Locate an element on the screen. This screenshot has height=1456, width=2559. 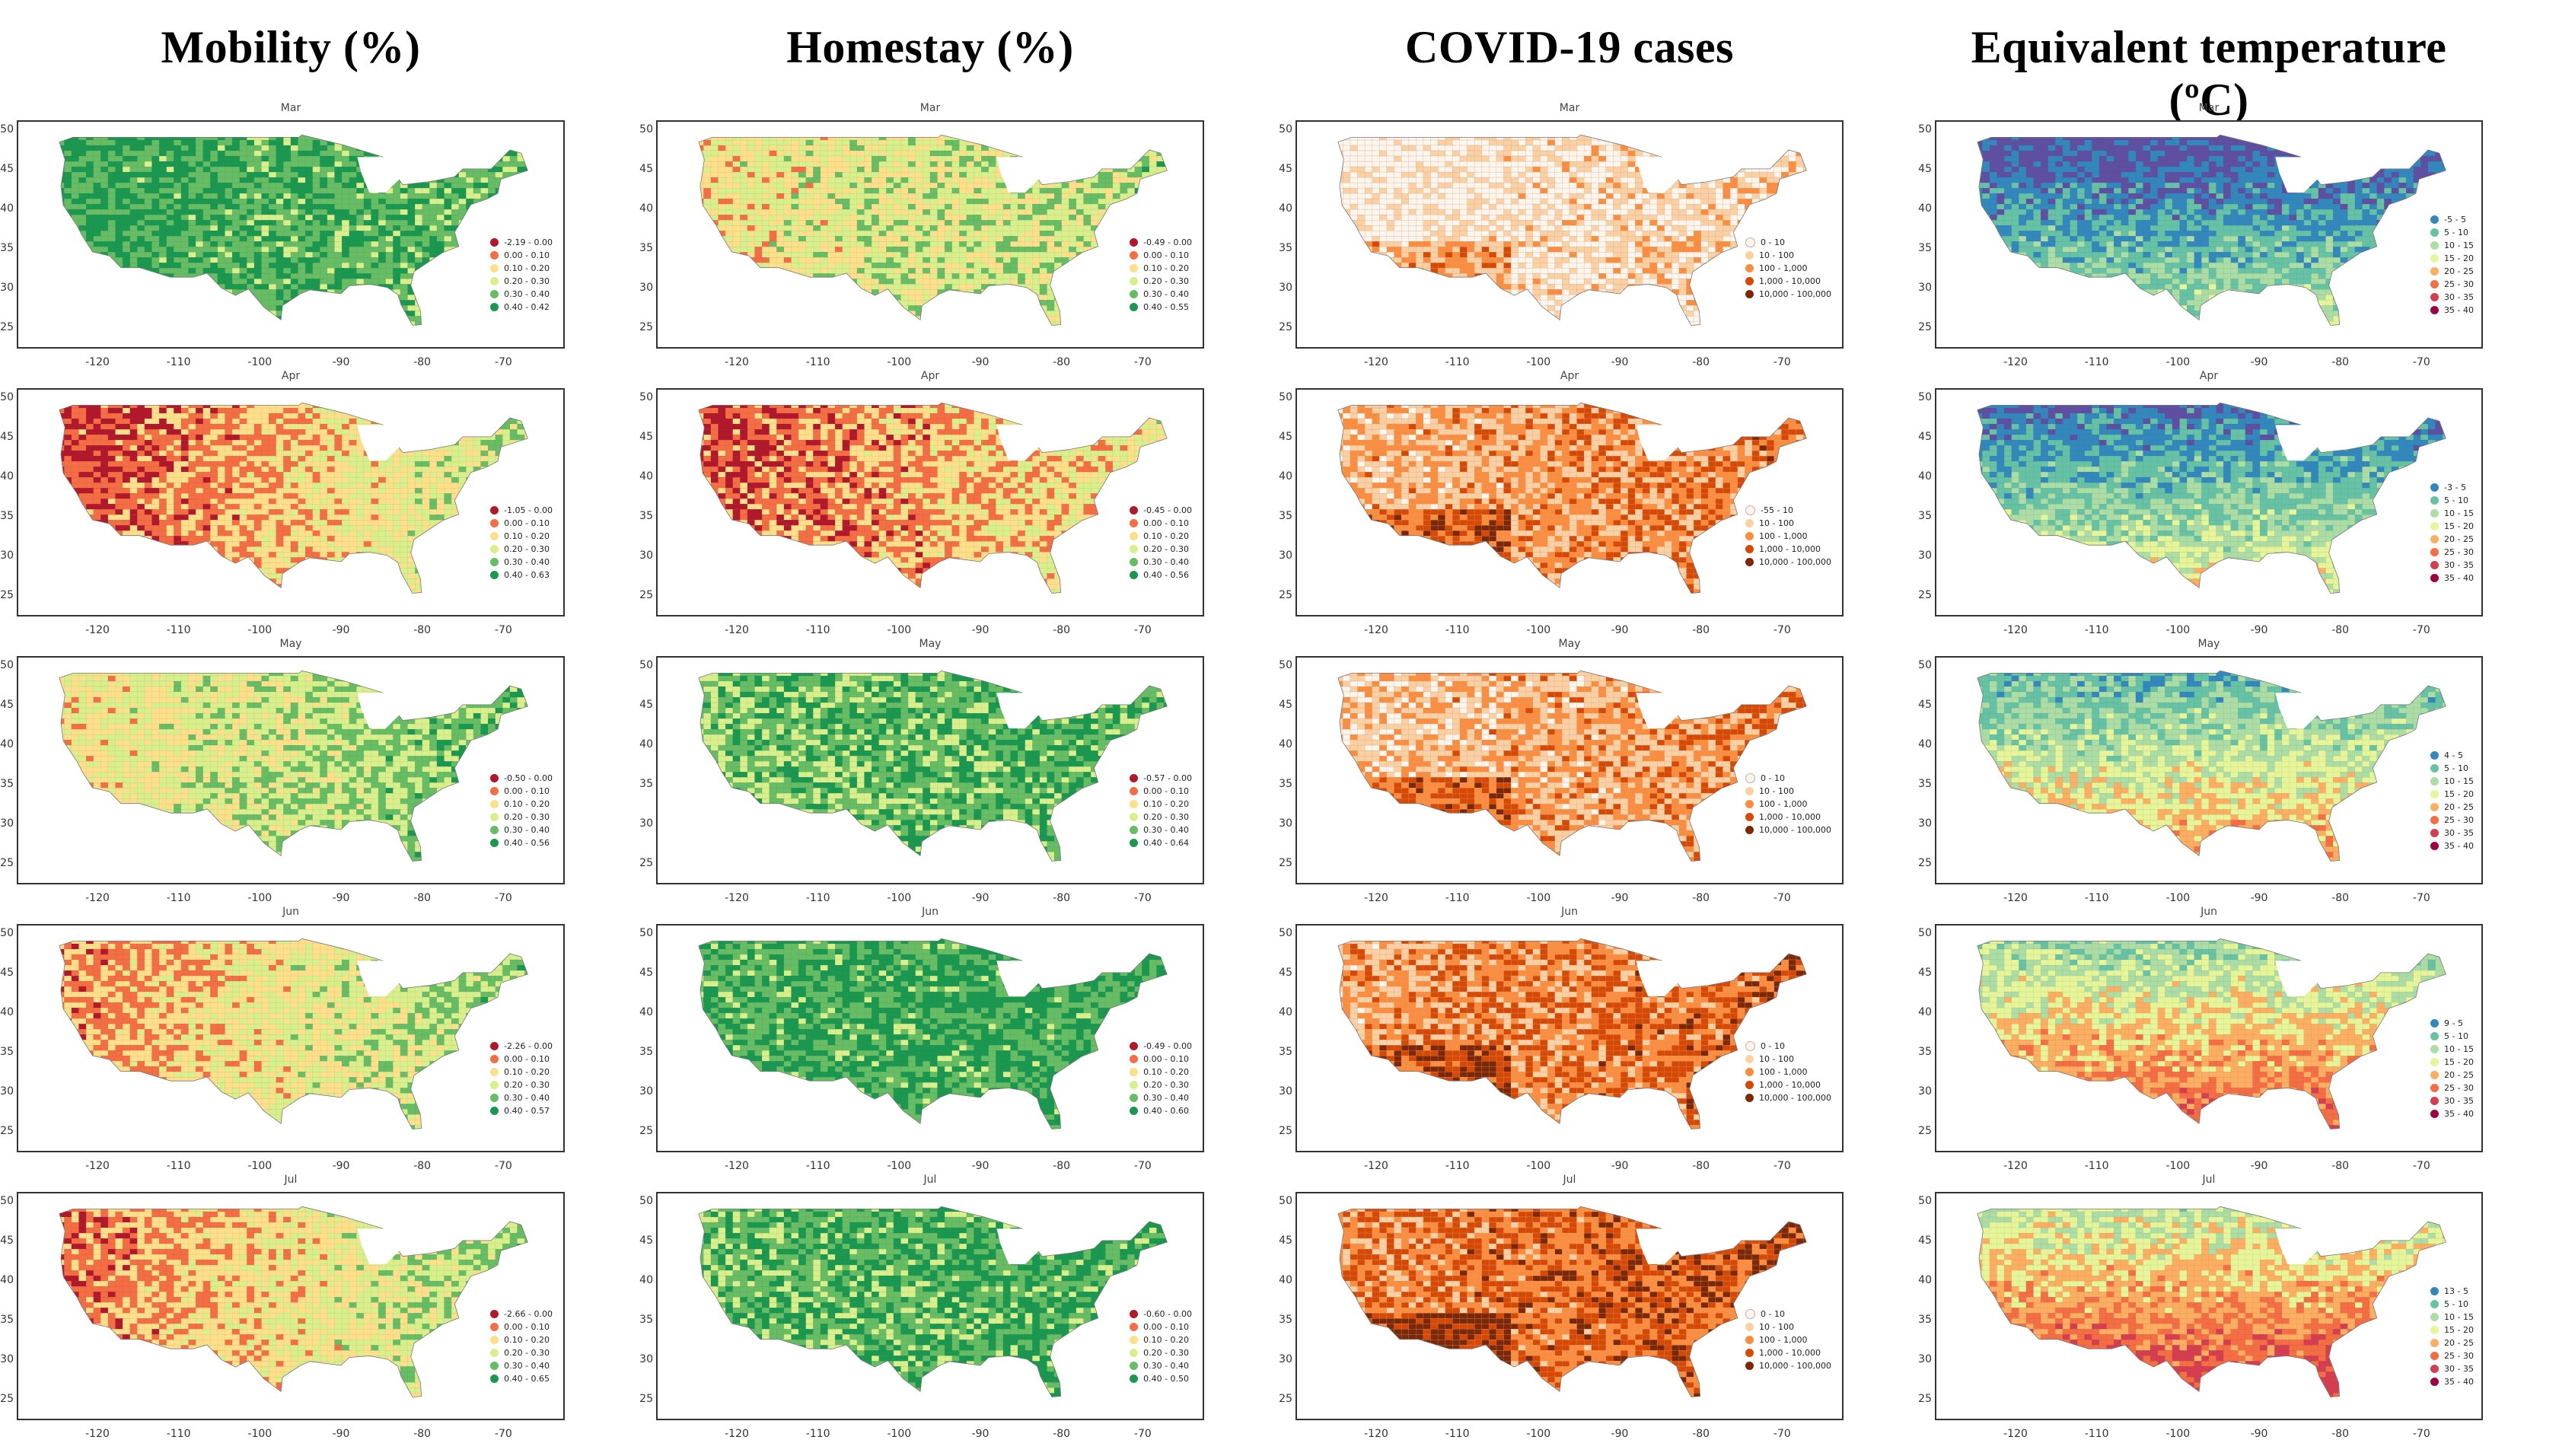
legend-entry: 30 - 35 is located at coordinates (2452, 1100).